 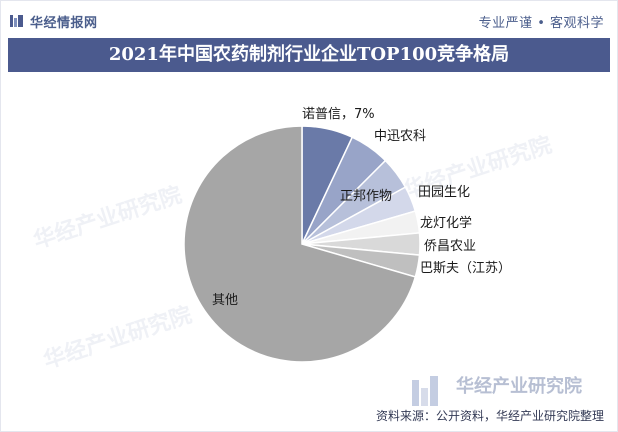 I want to click on logo-icon, so click(x=16, y=21).